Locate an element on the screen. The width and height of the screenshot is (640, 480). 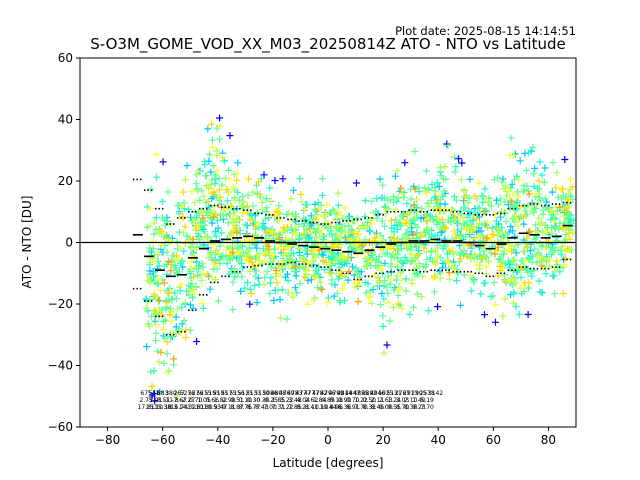
x-axis-label: Latitude [degrees] is located at coordinates (328, 463).